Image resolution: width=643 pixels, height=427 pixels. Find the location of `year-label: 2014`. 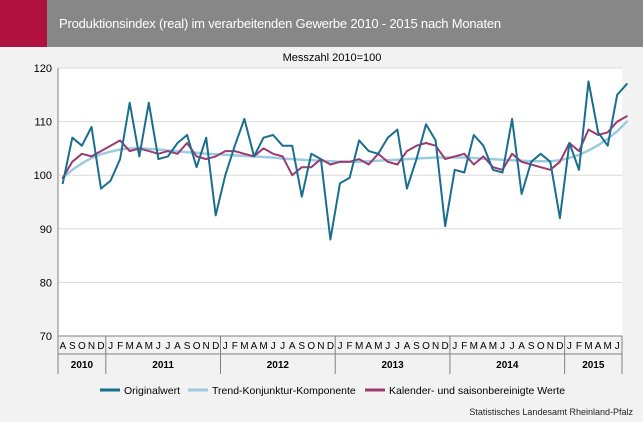

year-label: 2014 is located at coordinates (507, 365).